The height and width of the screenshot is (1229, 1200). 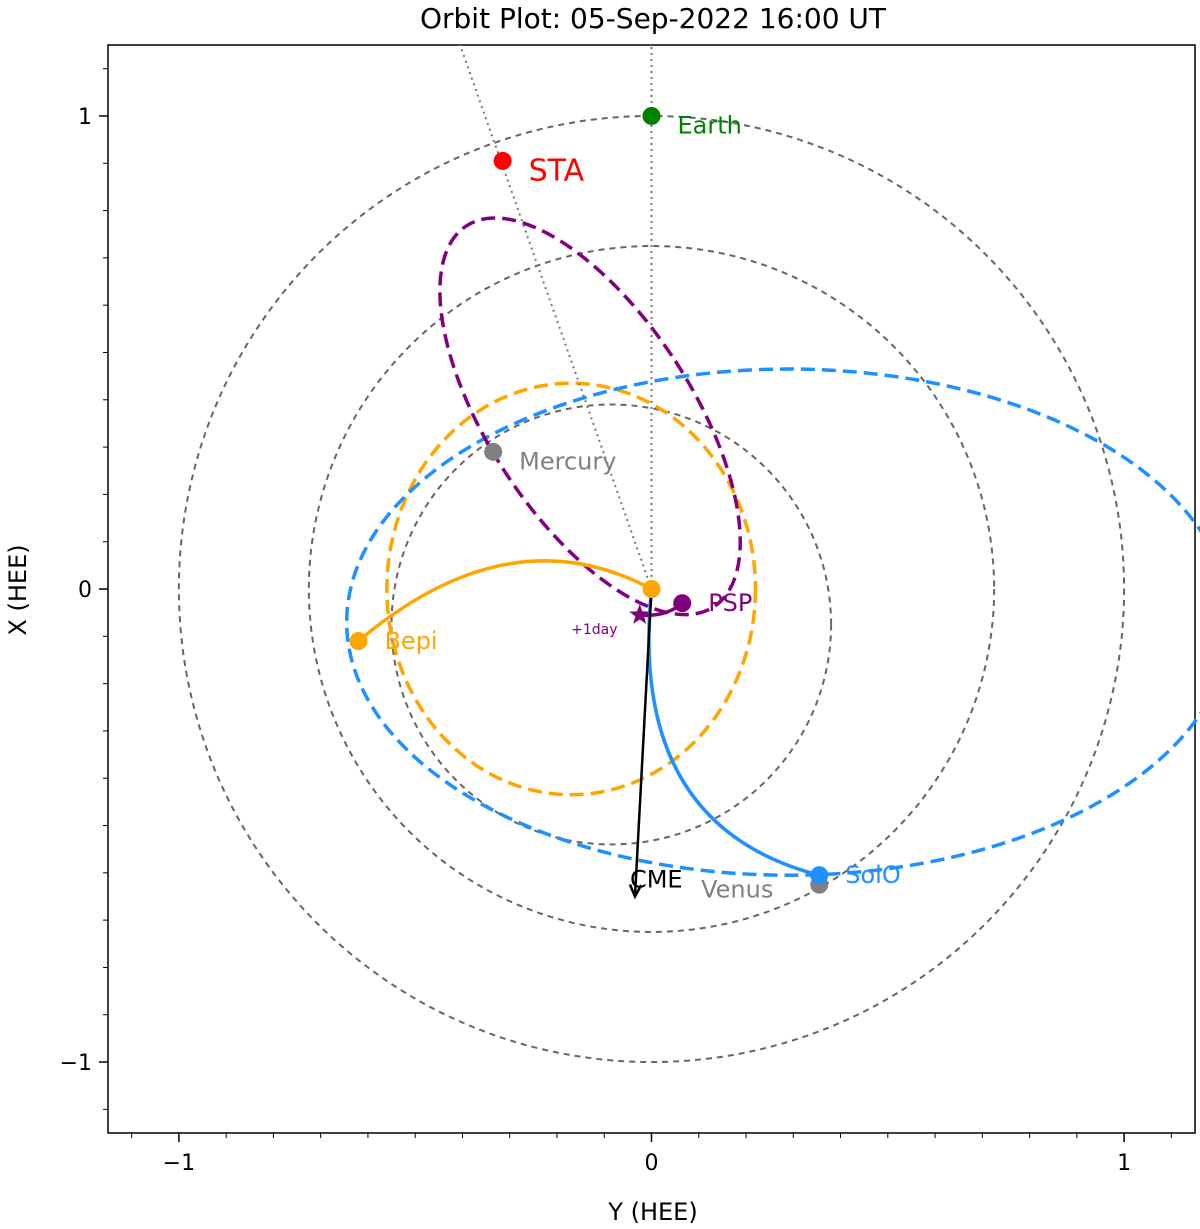 I want to click on point-sun-origin, so click(x=651, y=589).